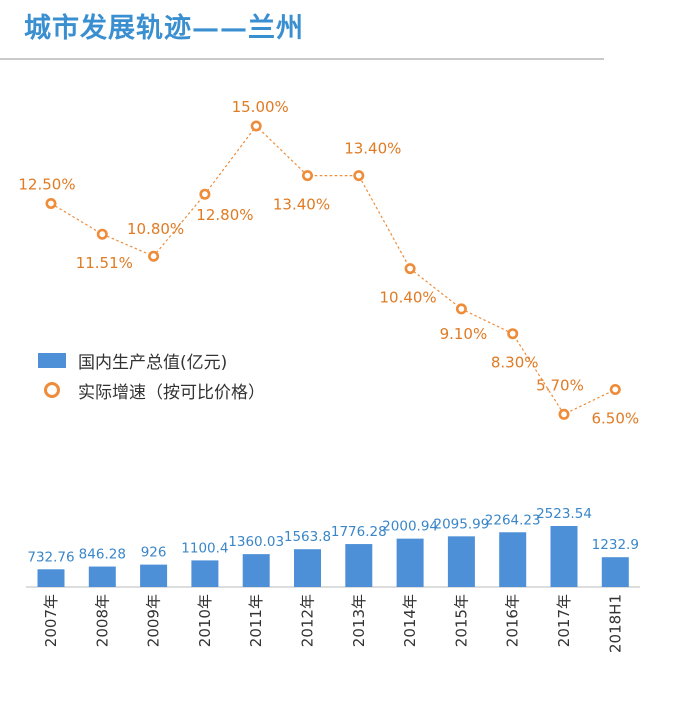  What do you see at coordinates (260, 107) in the screenshot?
I see `growth-label: 15.00%` at bounding box center [260, 107].